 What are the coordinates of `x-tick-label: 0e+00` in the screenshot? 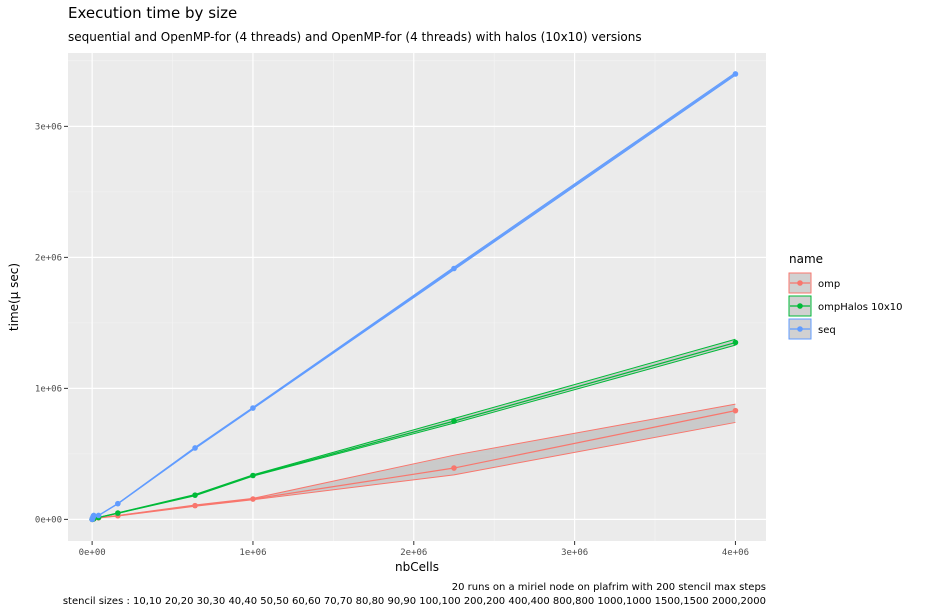 It's located at (92, 553).